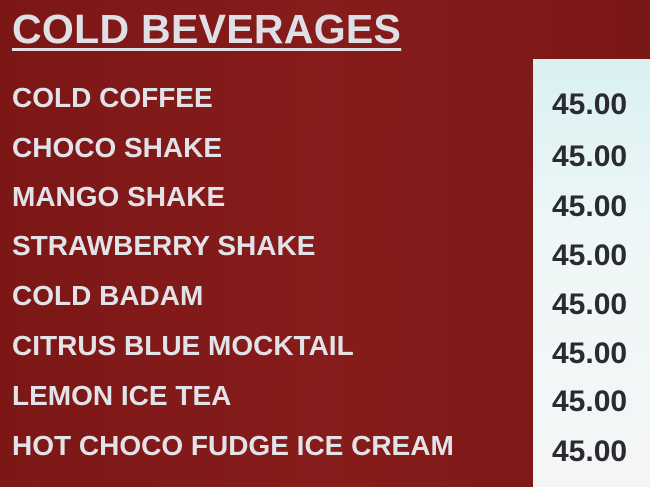 This screenshot has width=650, height=487. Describe the element at coordinates (112, 97) in the screenshot. I see `menu-item-name: COLD COFFEE` at that location.